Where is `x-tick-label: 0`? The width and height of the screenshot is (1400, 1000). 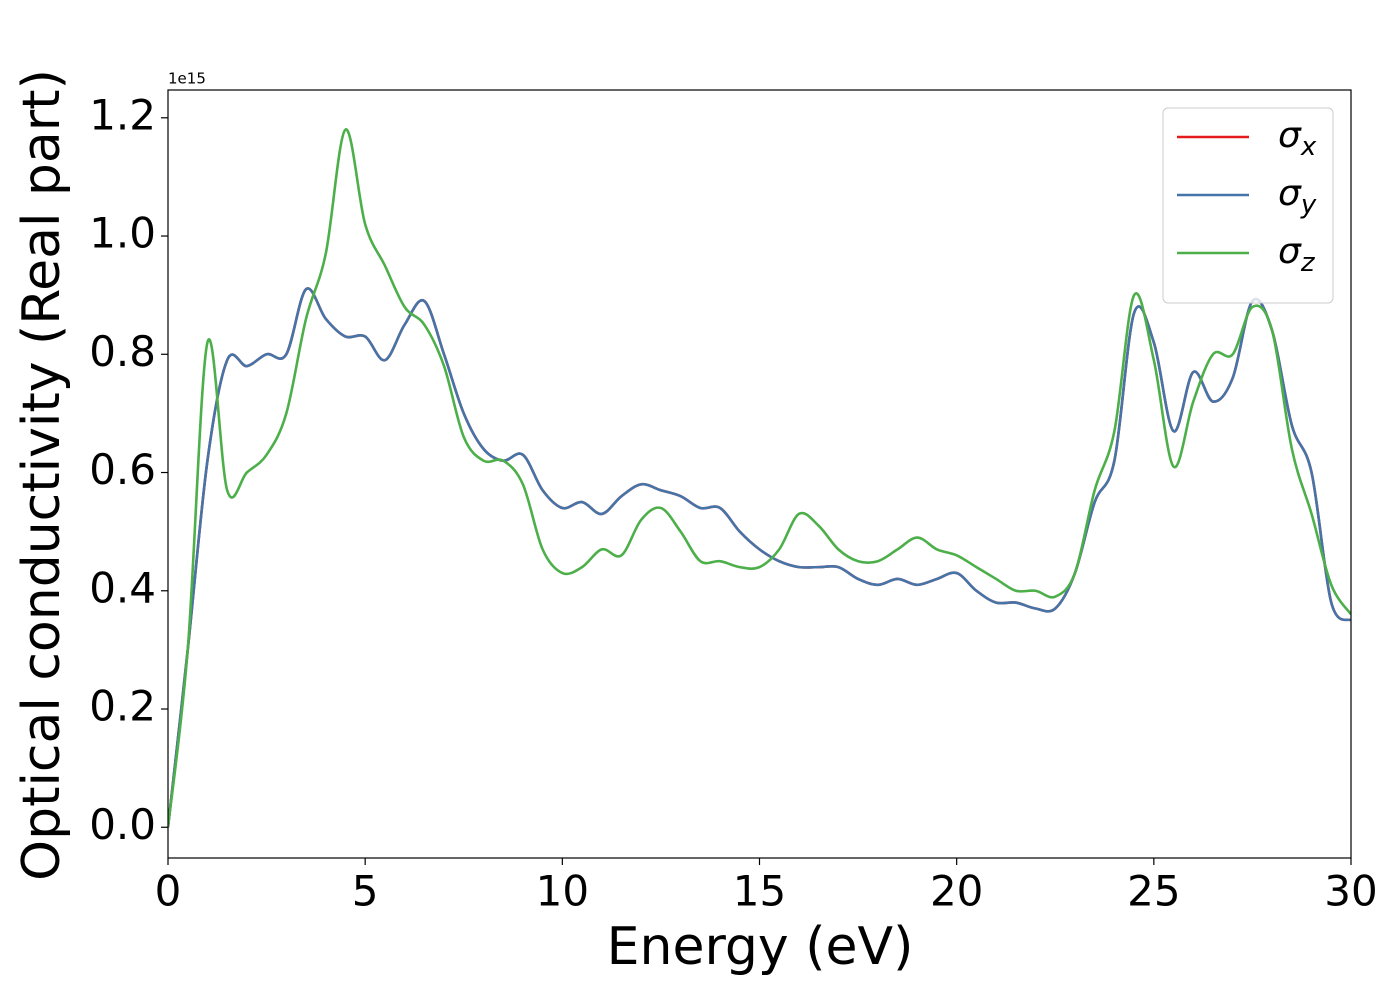 x-tick-label: 0 is located at coordinates (168, 891).